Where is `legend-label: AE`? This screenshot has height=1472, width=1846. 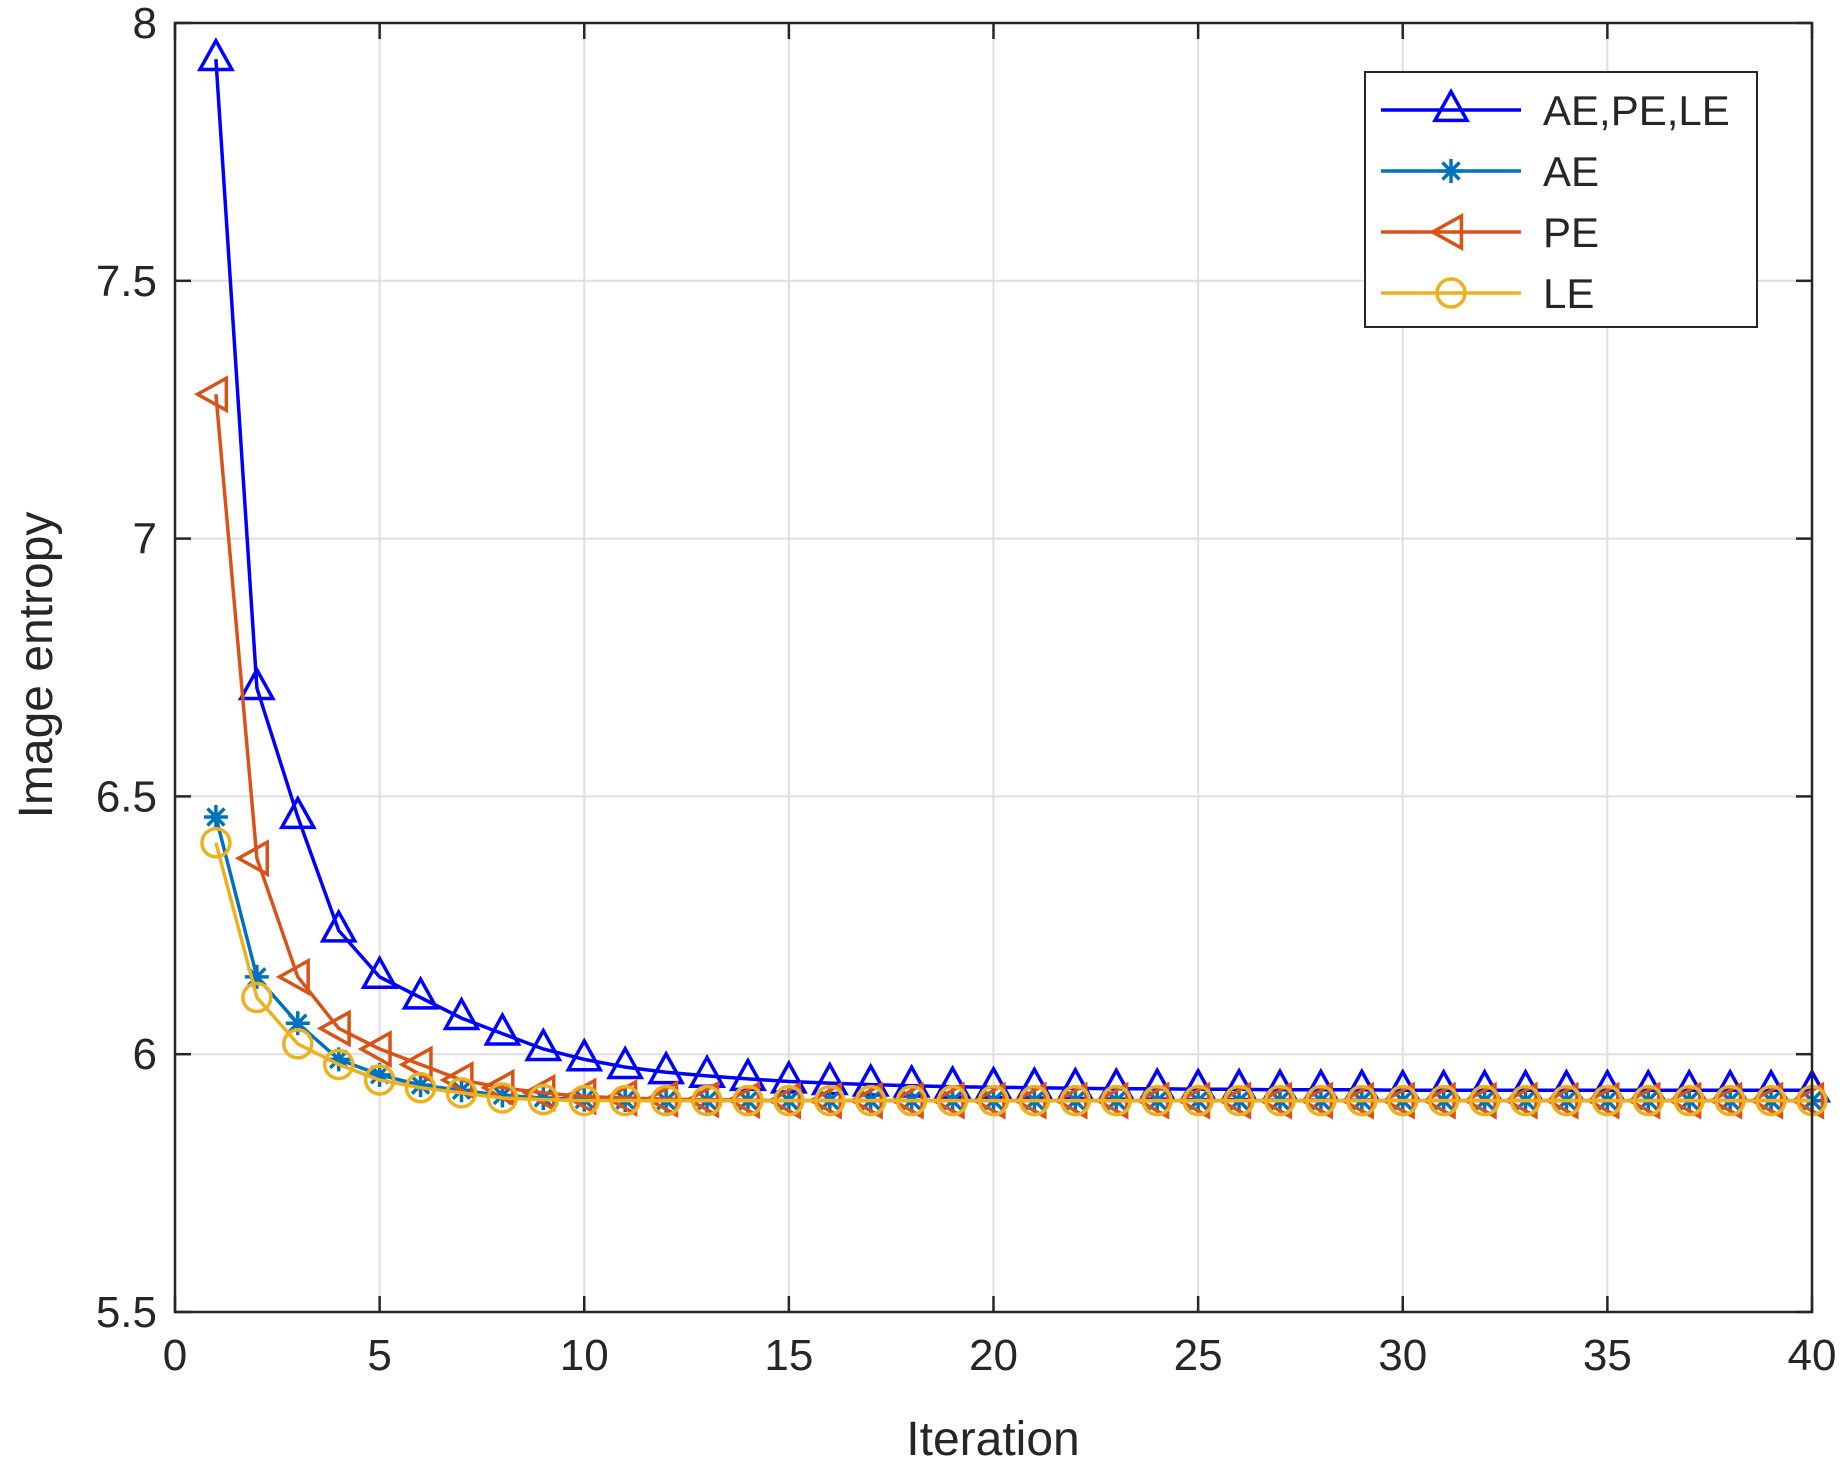
legend-label: AE is located at coordinates (1571, 171).